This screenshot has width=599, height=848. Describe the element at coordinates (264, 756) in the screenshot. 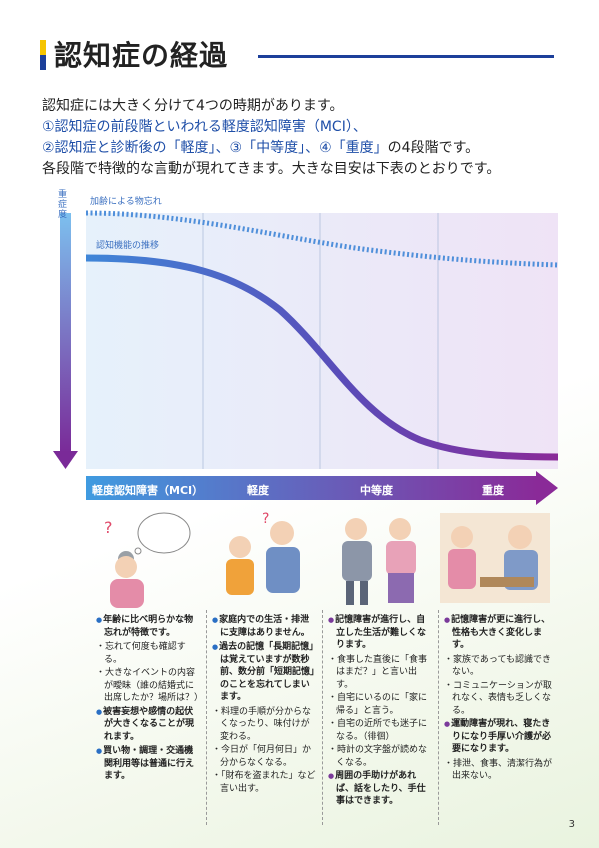

I see `list-item: 今日が「何月何日」か分からなくなる。` at that location.